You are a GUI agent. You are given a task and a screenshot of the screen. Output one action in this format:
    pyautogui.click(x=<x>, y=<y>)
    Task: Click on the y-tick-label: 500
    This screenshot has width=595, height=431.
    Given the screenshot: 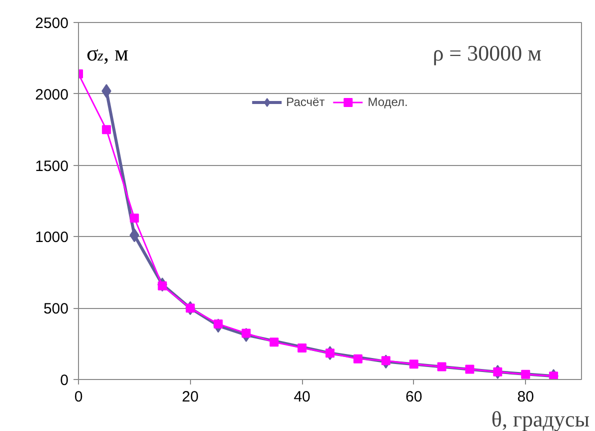 What is the action you would take?
    pyautogui.click(x=56, y=309)
    